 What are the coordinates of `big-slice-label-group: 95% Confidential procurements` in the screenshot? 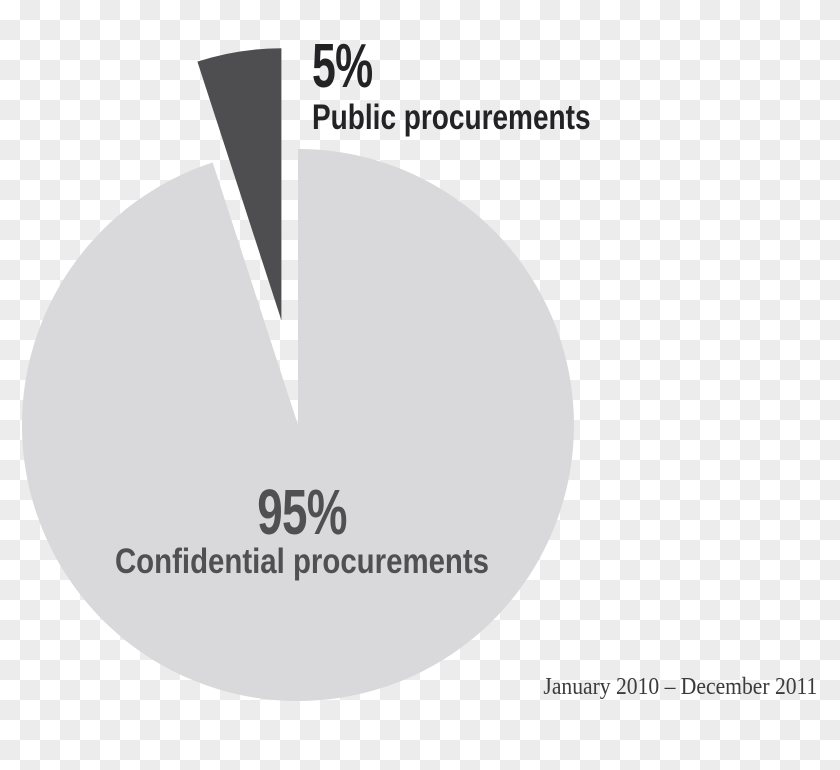 It's located at (302, 529).